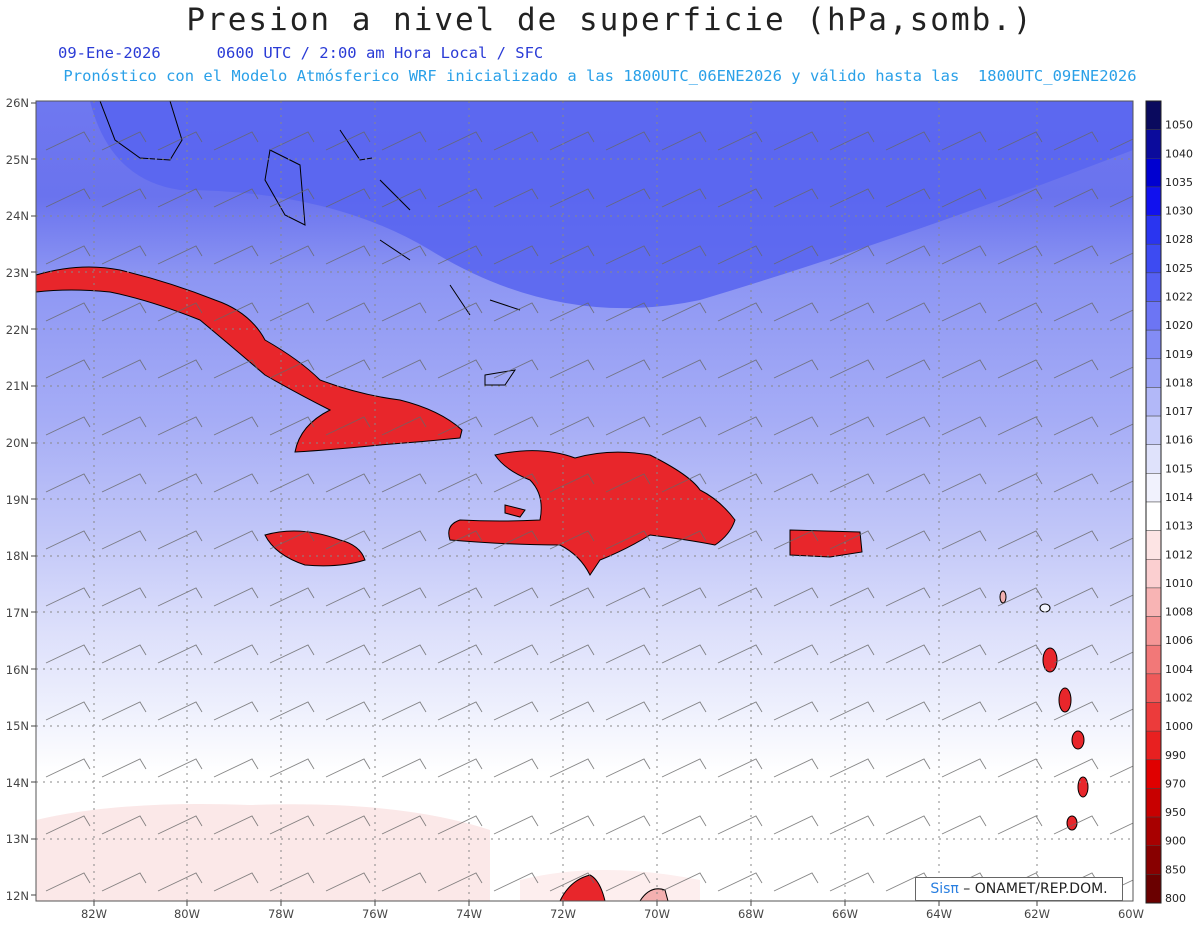  I want to click on lon-label: 74W, so click(469, 914).